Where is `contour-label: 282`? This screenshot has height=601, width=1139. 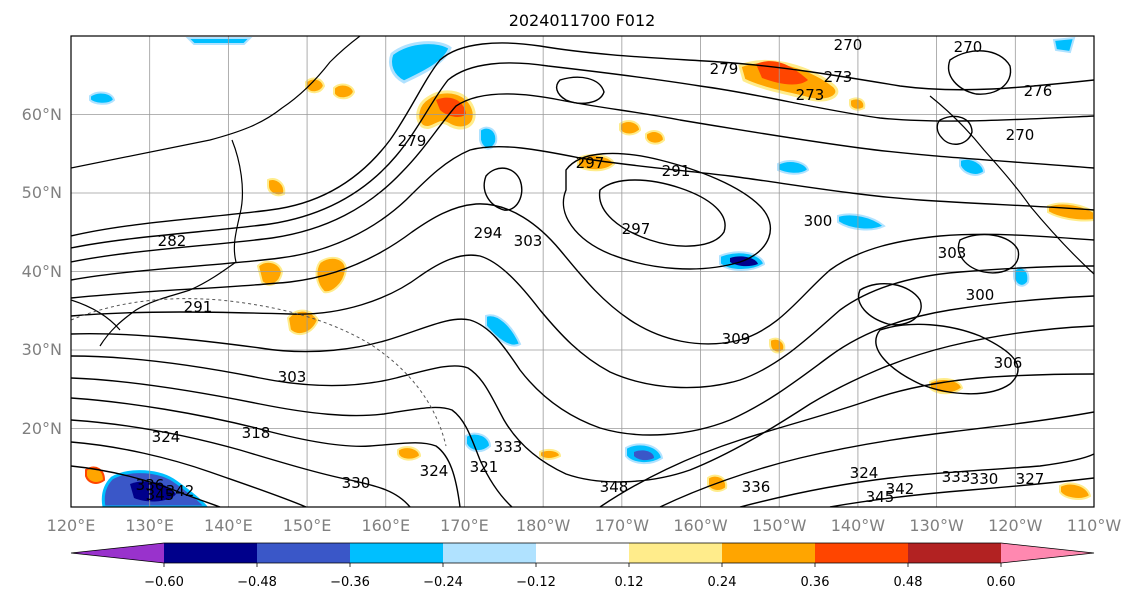 contour-label: 282 is located at coordinates (172, 241).